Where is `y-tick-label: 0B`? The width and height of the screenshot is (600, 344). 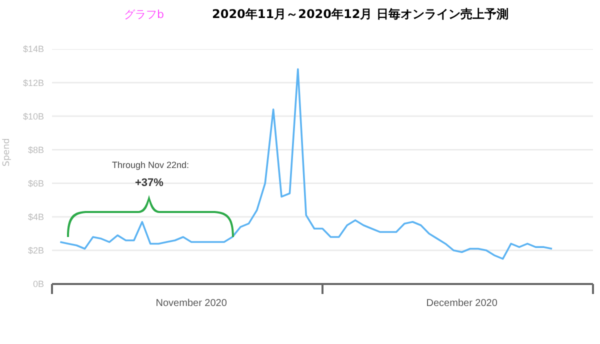 y-tick-label: 0B is located at coordinates (38, 284).